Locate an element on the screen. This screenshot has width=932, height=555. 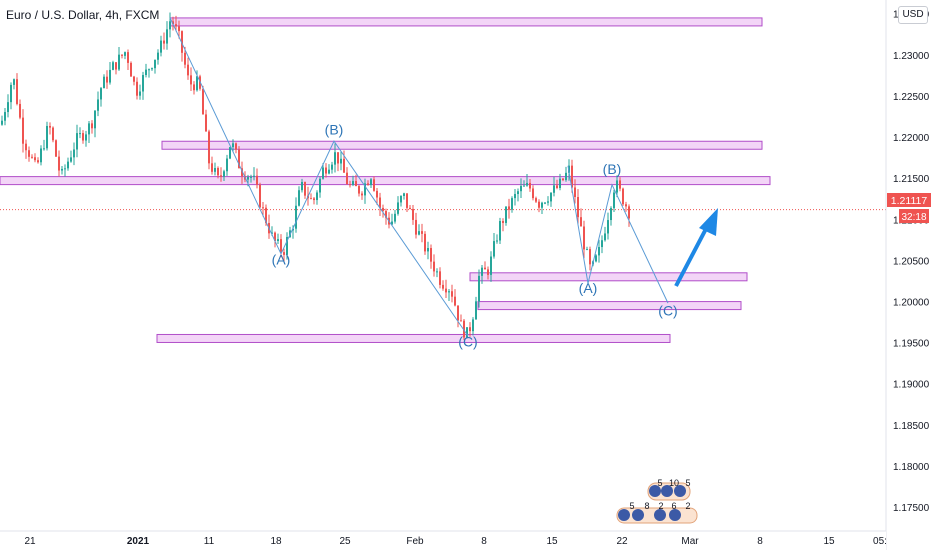
price-tick-label: 1.20000 is located at coordinates (911, 302).